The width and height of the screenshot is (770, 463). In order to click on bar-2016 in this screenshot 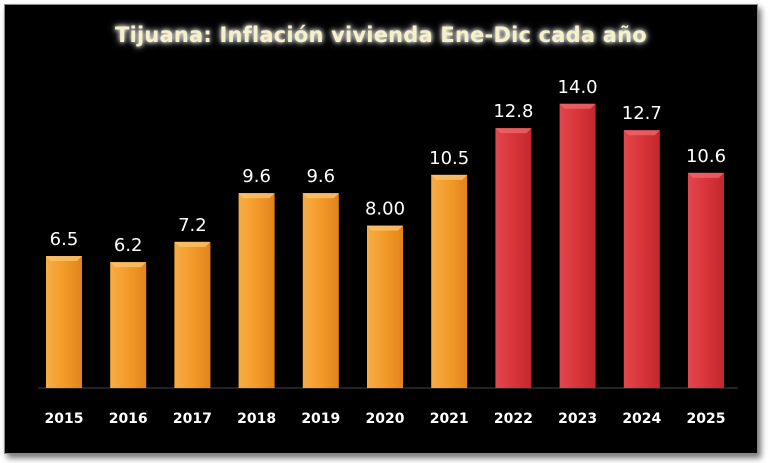, I will do `click(128, 325)`.